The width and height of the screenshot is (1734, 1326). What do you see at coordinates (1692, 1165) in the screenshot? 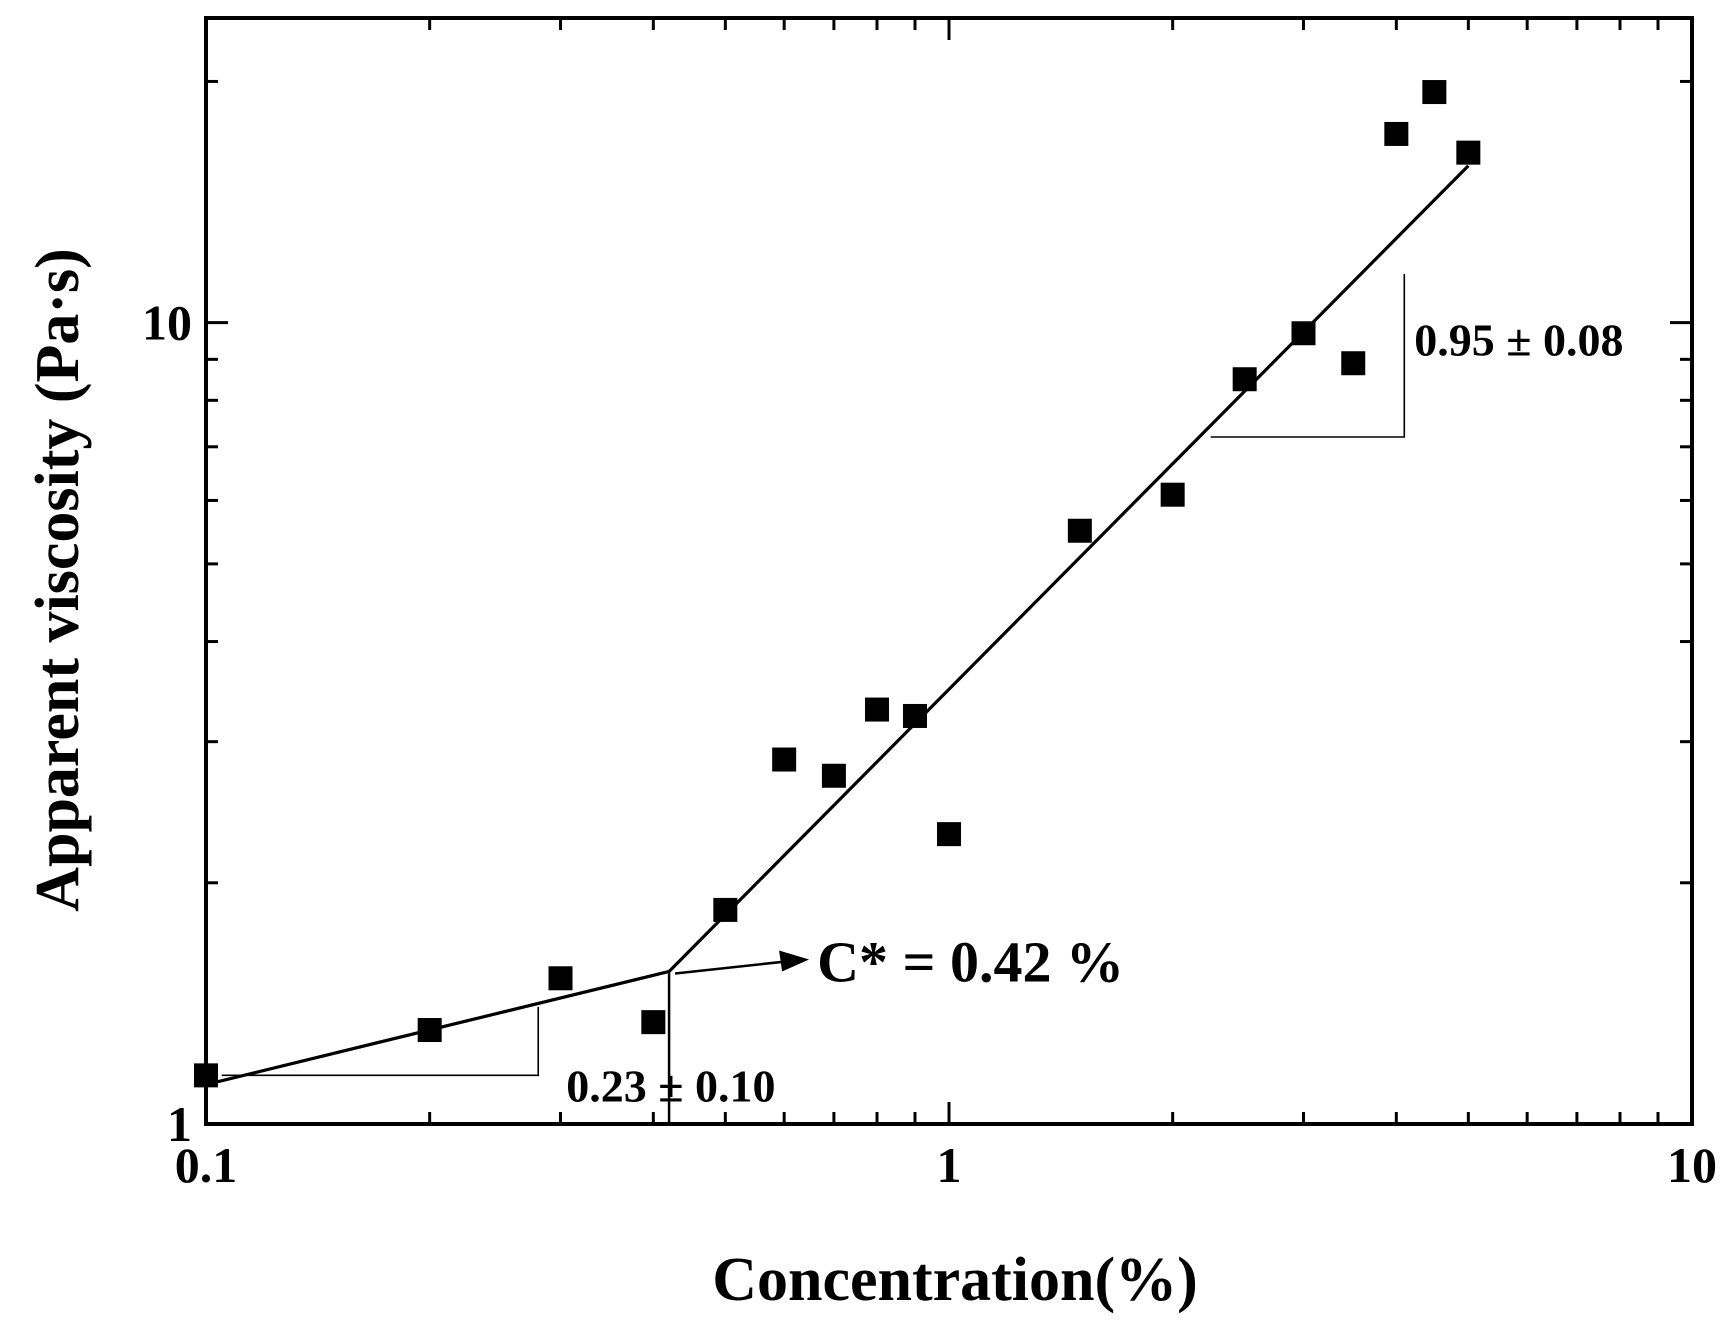
I see `x-tick-label: 10` at bounding box center [1692, 1165].